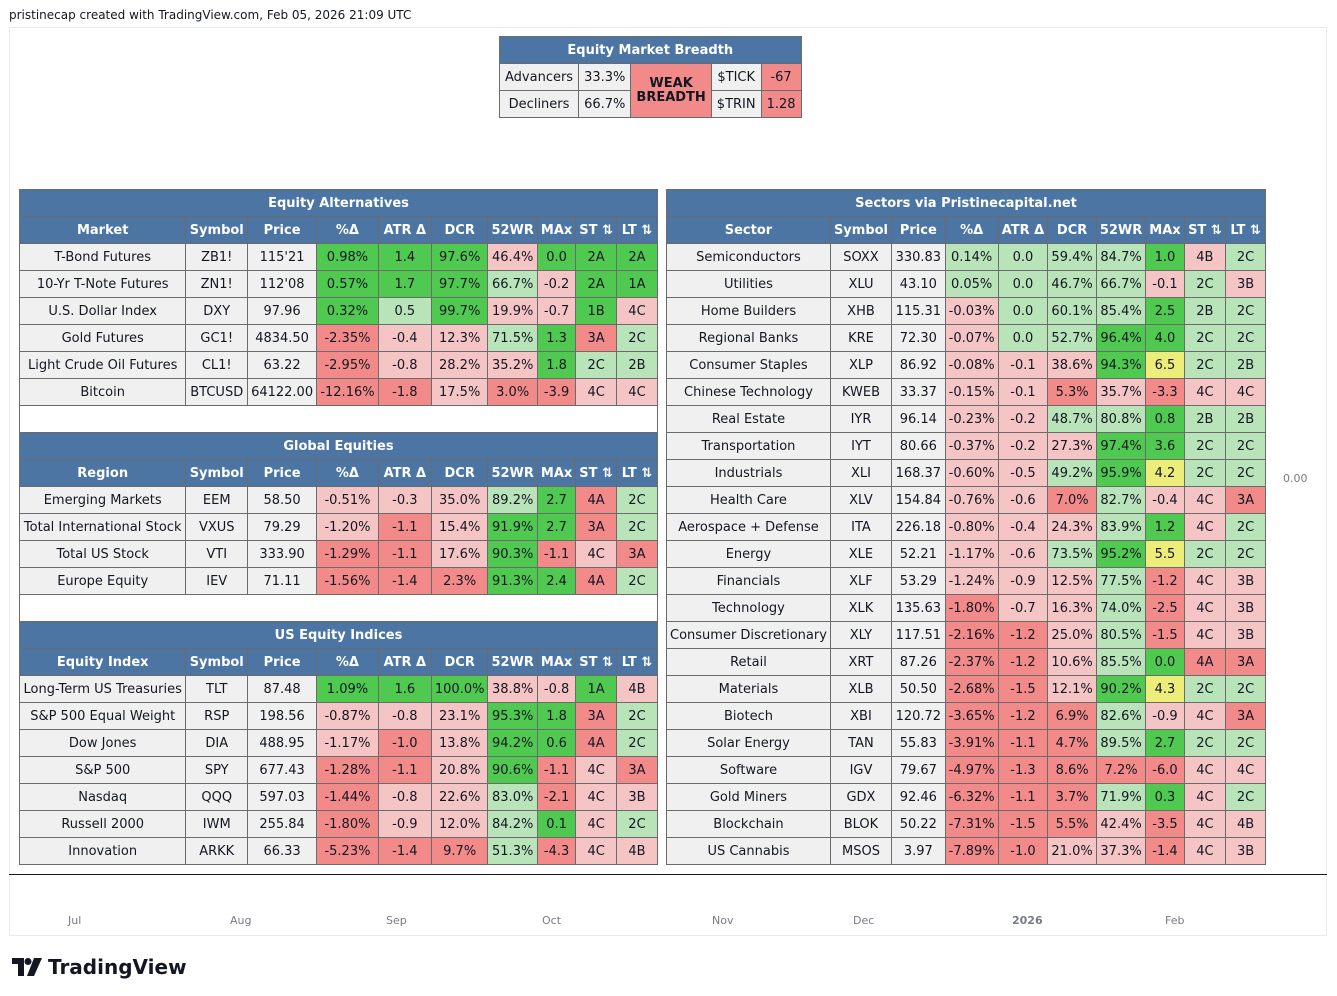  What do you see at coordinates (459, 365) in the screenshot?
I see `alternatives-cell-dcr: 28.2%` at bounding box center [459, 365].